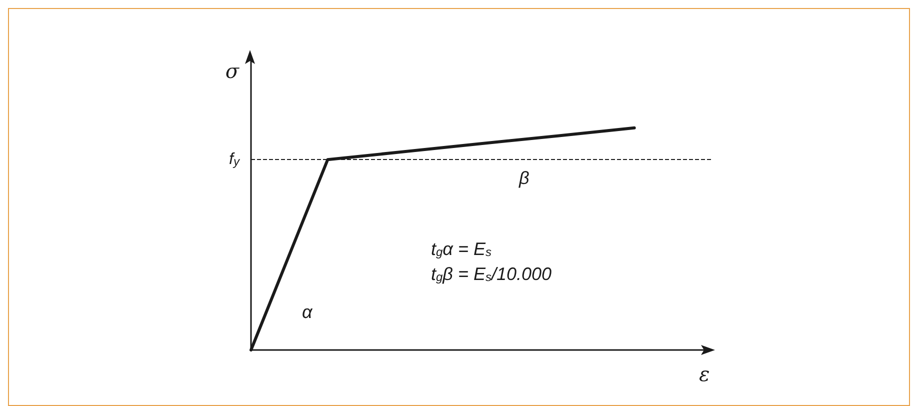  Describe the element at coordinates (234, 160) in the screenshot. I see `ref-line-label: fy` at that location.